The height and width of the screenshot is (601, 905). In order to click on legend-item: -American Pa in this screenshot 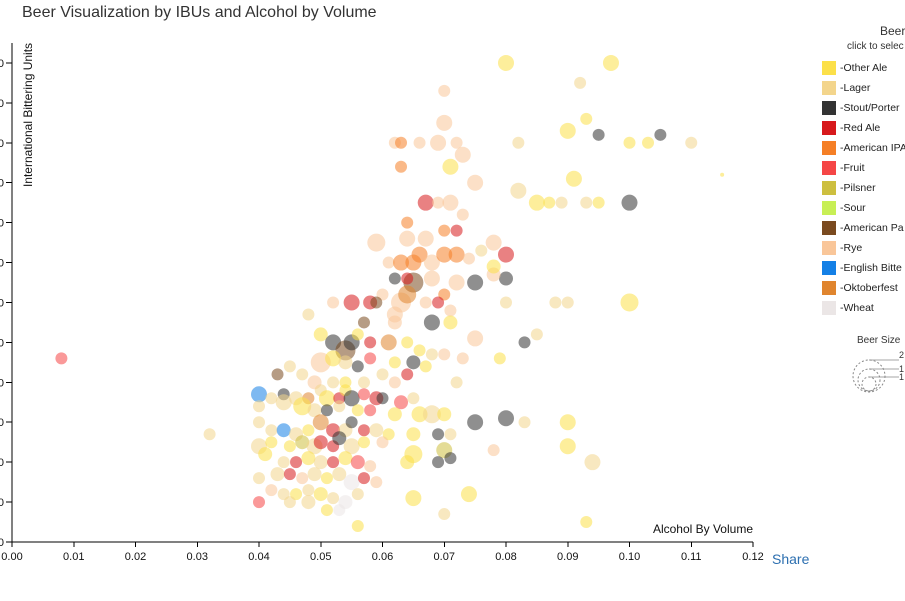, I will do `click(863, 228)`.